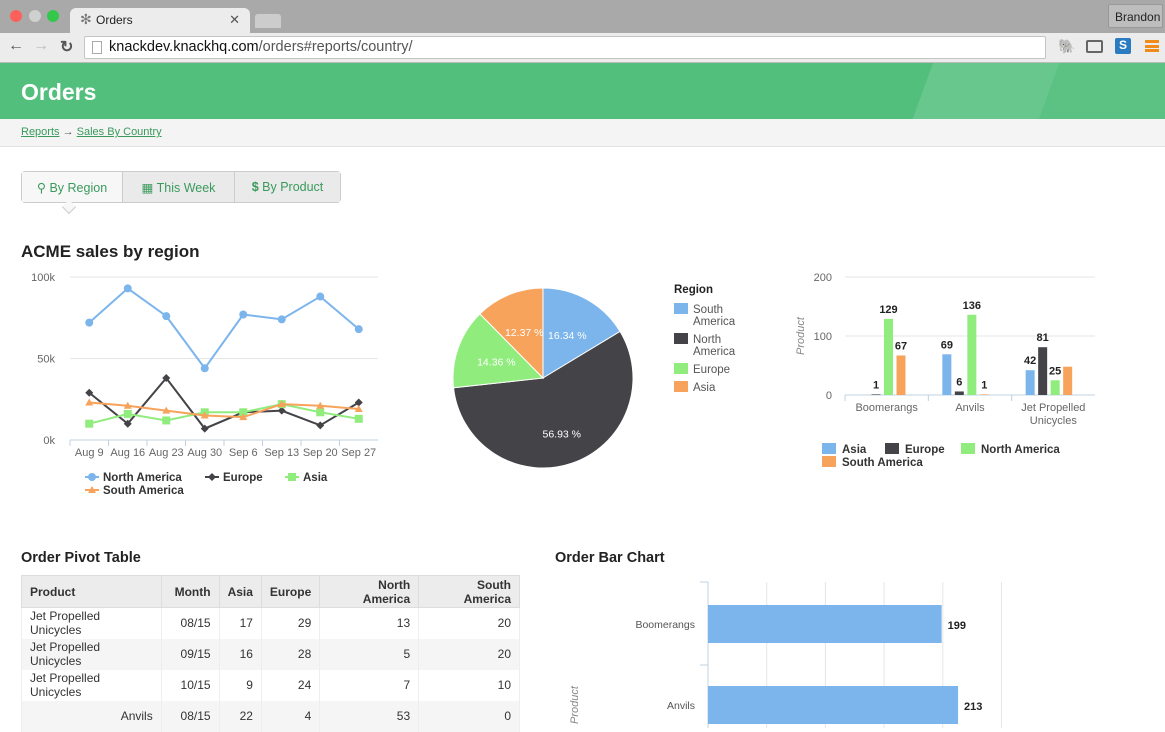  I want to click on legend-label: South, so click(708, 310).